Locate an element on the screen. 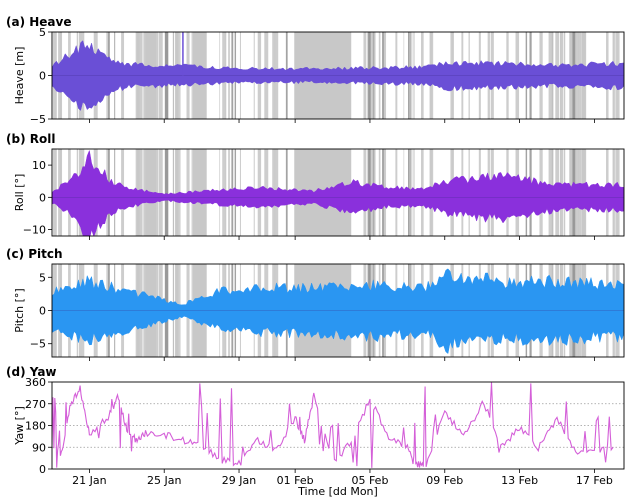  panel-title: (c) Pitch is located at coordinates (34, 254).